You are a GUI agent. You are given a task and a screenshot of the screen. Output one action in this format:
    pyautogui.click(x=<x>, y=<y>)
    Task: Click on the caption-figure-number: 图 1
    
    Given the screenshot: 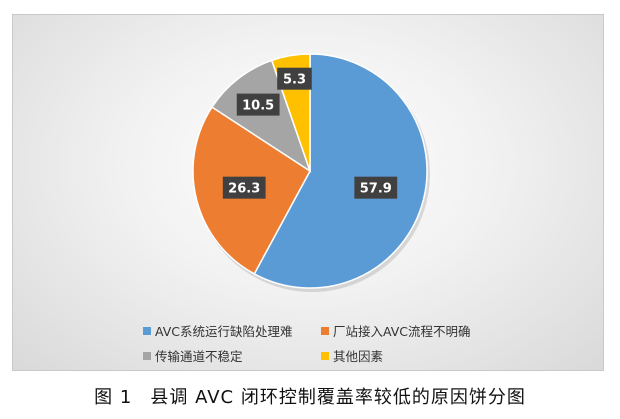 What is the action you would take?
    pyautogui.click(x=113, y=397)
    